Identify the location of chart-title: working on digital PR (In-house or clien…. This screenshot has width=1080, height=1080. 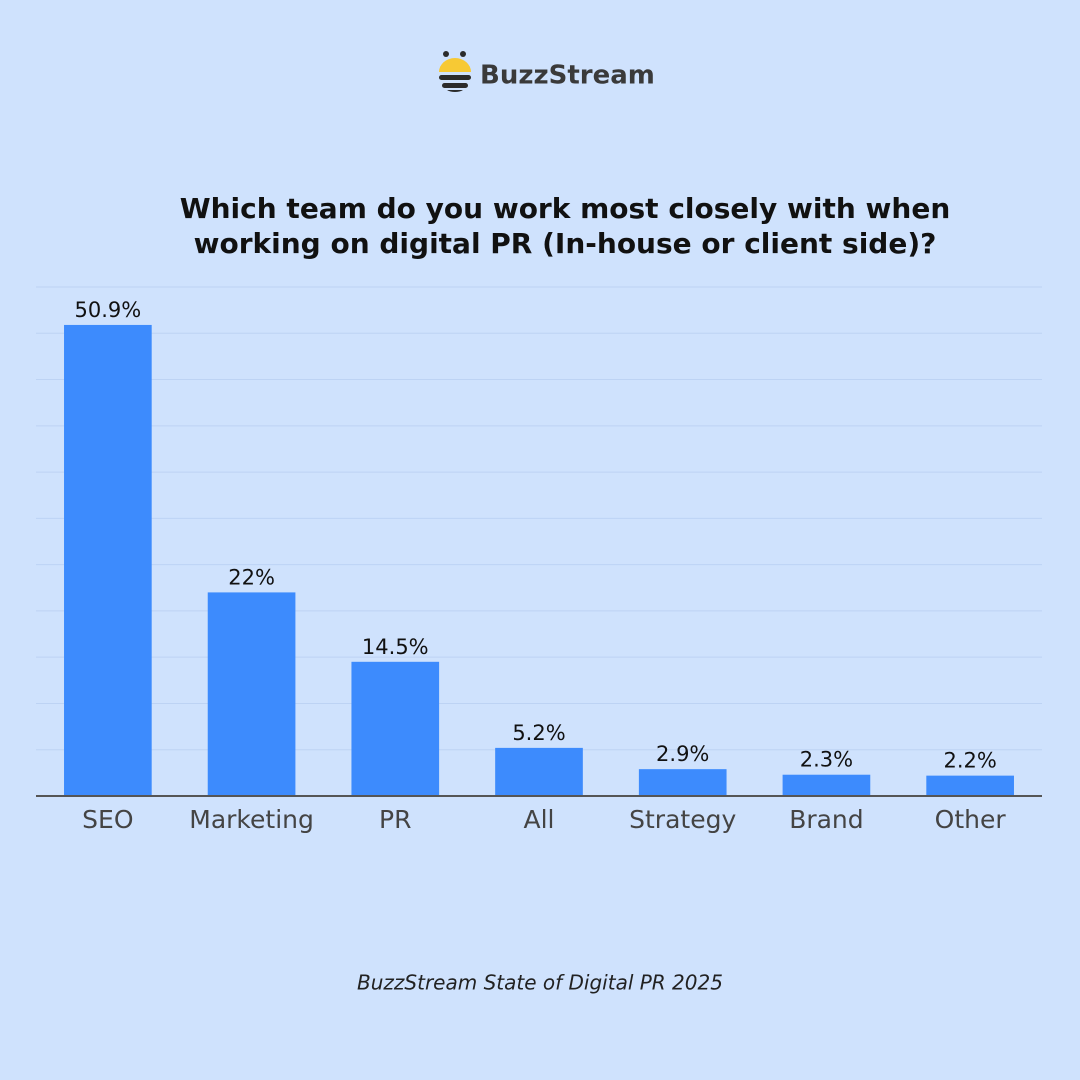
(565, 243).